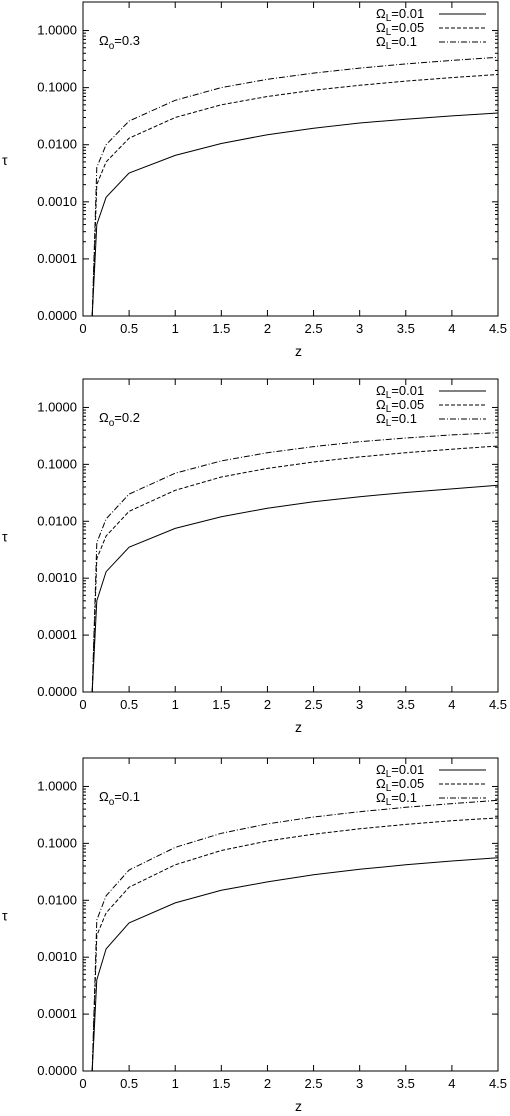  I want to click on panel-annotation: Ωo=0.3, so click(119, 42).